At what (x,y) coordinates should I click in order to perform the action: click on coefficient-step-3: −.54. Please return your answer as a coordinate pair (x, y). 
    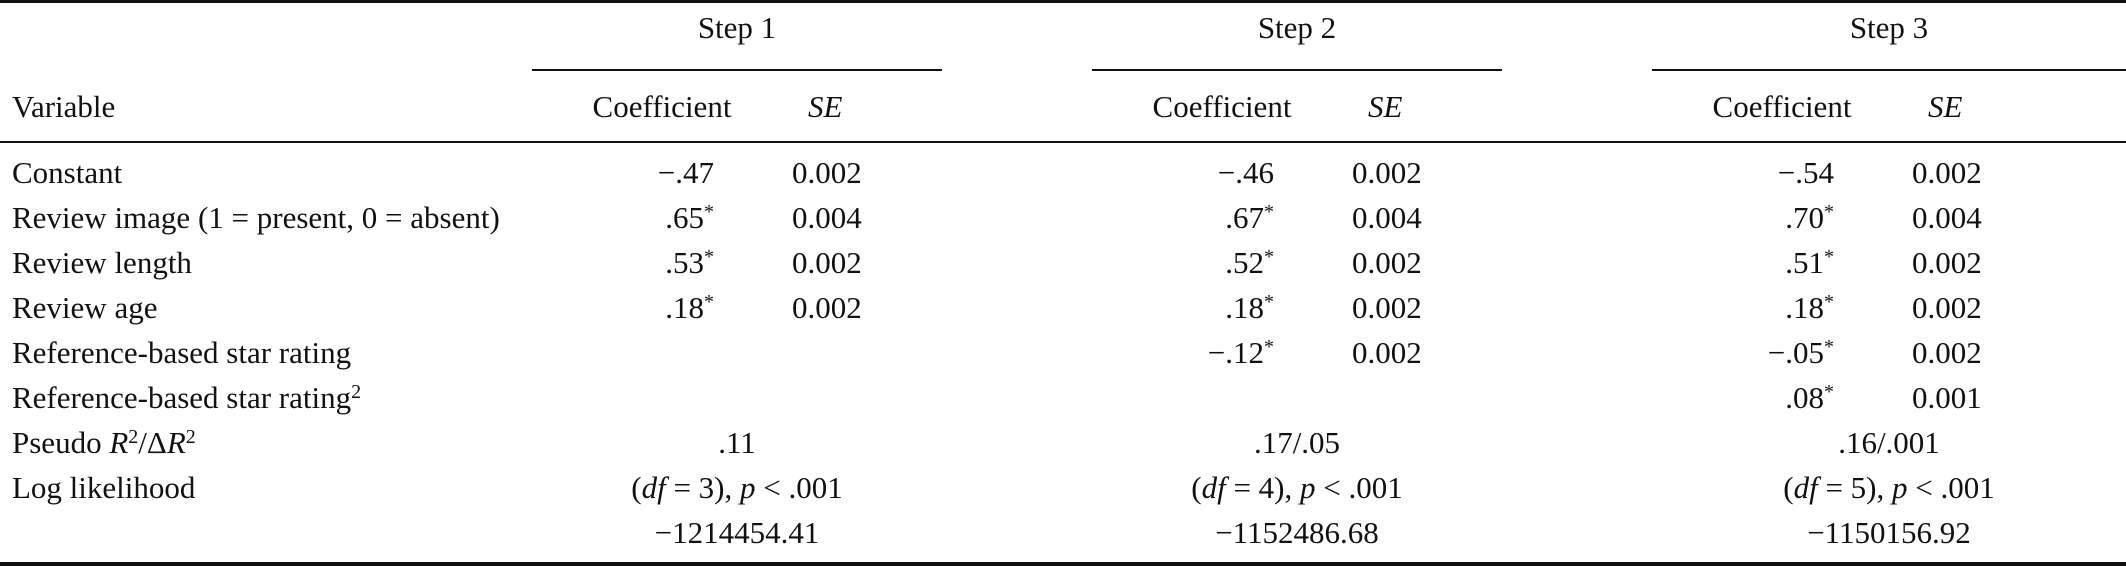
    Looking at the image, I should click on (1805, 172).